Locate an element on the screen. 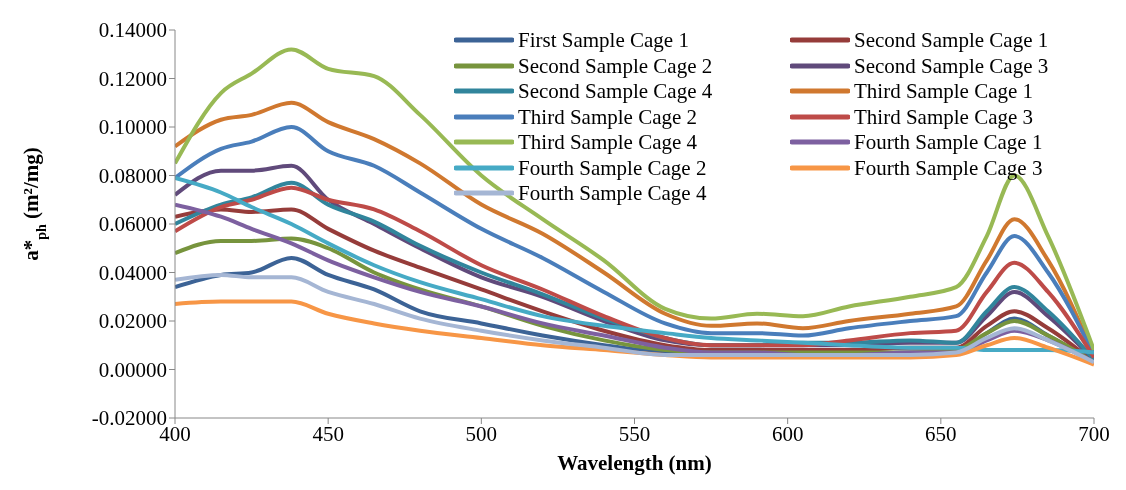 Image resolution: width=1126 pixels, height=490 pixels. x-axis-title: Wavelength (nm) is located at coordinates (634, 463).